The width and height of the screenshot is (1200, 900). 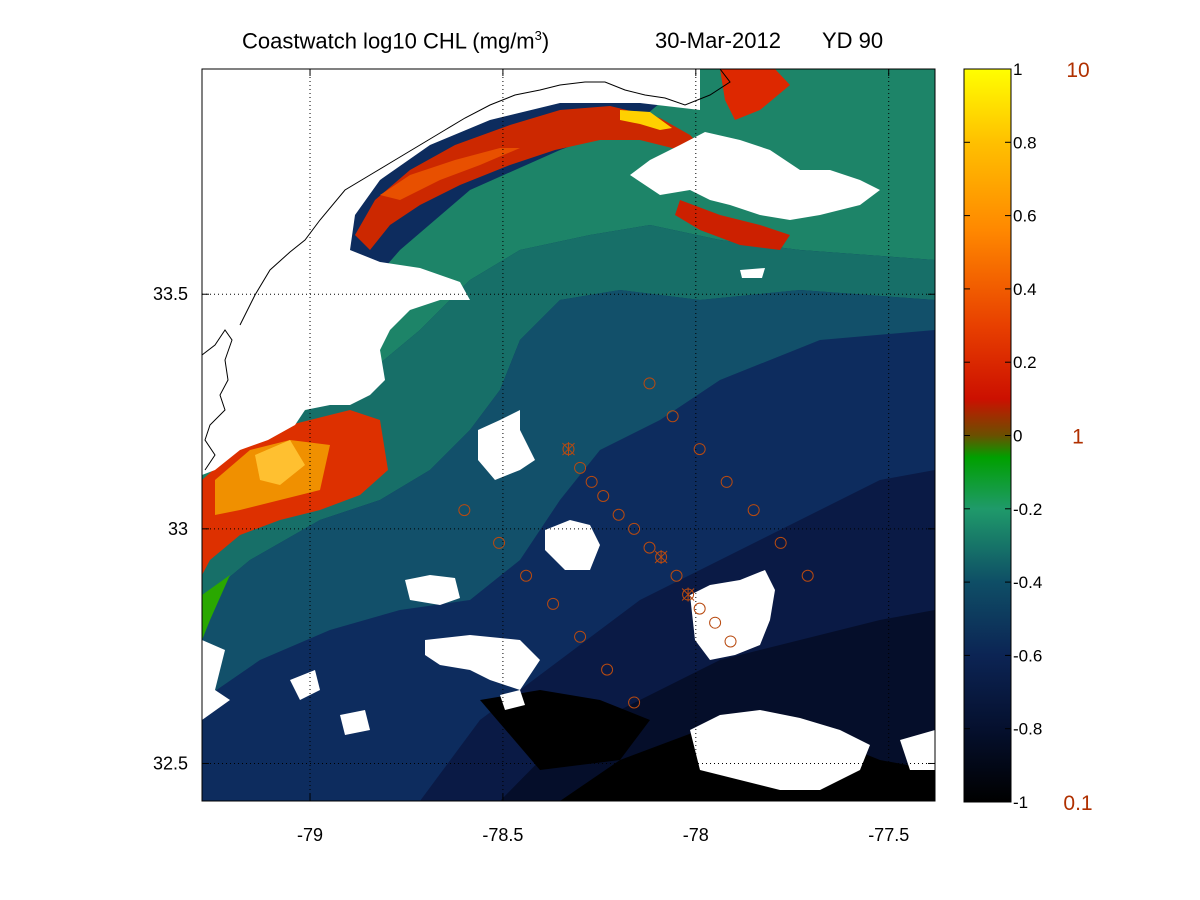 I want to click on colorbar-concentration-label: 10, so click(x=1077, y=70).